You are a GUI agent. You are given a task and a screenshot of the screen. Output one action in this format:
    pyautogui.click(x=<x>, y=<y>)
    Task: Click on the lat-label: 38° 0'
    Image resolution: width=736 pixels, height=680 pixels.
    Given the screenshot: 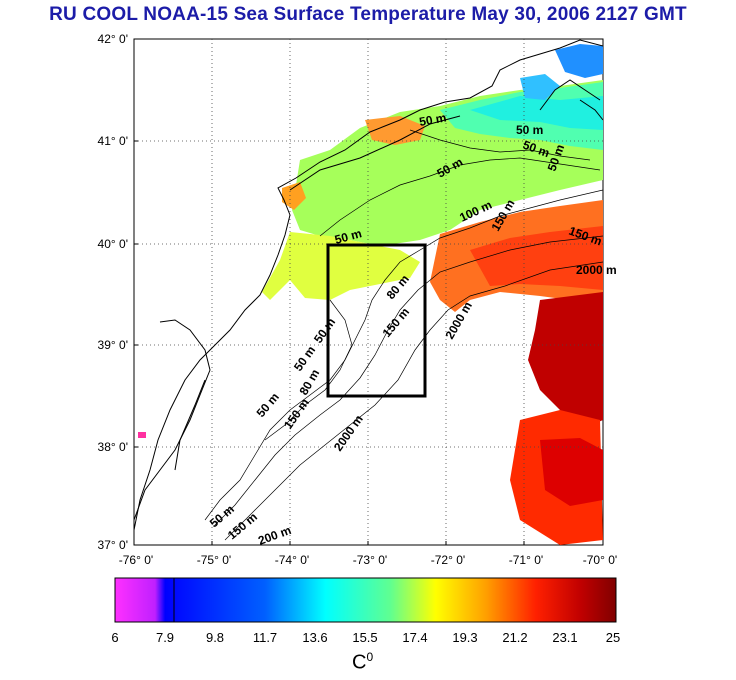 What is the action you would take?
    pyautogui.click(x=113, y=447)
    